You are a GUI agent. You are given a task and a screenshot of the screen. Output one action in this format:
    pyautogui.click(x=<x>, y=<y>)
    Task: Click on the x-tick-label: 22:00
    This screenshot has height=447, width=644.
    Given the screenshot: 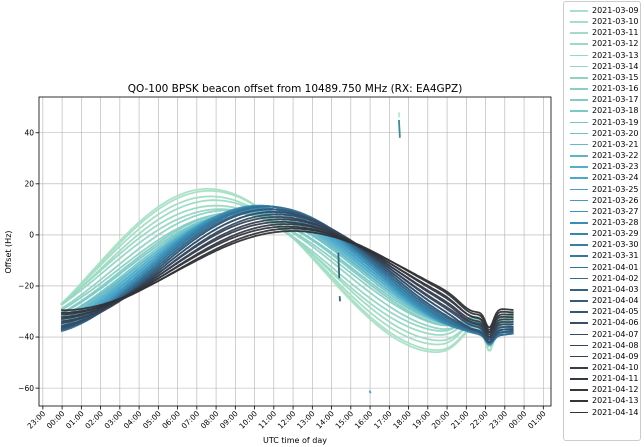 What is the action you would take?
    pyautogui.click(x=479, y=420)
    